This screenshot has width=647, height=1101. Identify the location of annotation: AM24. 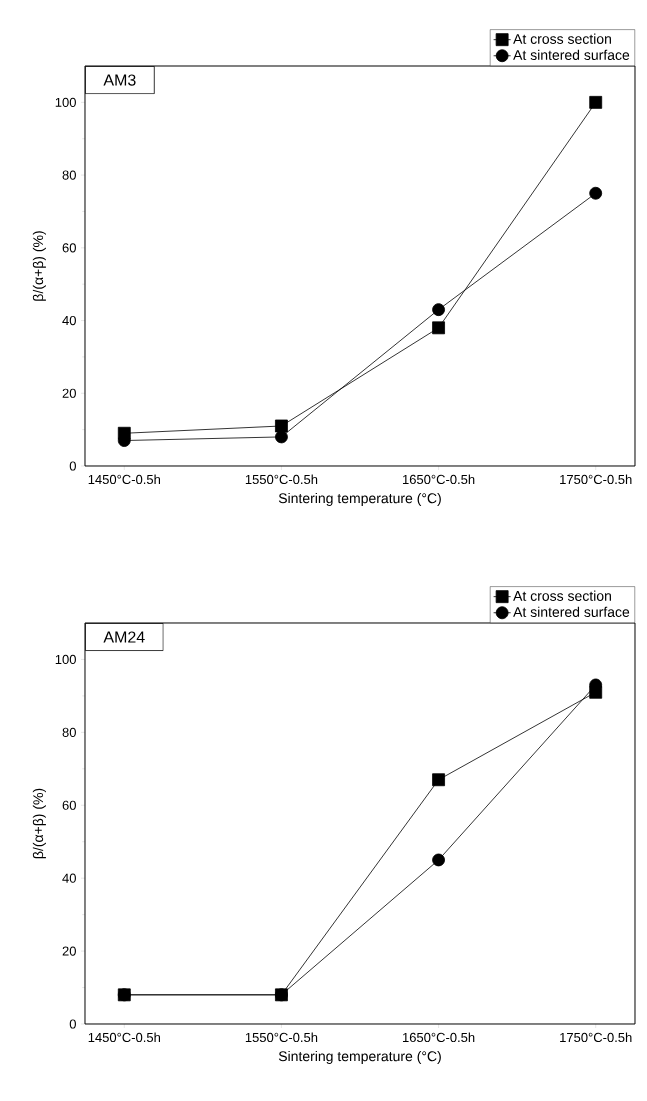
(124, 637).